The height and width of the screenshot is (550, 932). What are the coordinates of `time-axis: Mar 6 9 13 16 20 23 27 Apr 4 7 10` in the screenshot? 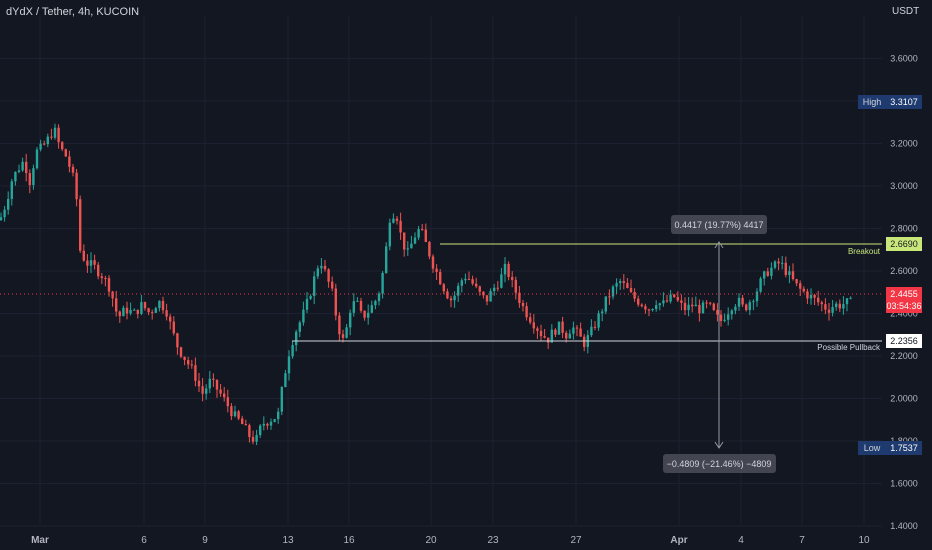 It's located at (450, 540).